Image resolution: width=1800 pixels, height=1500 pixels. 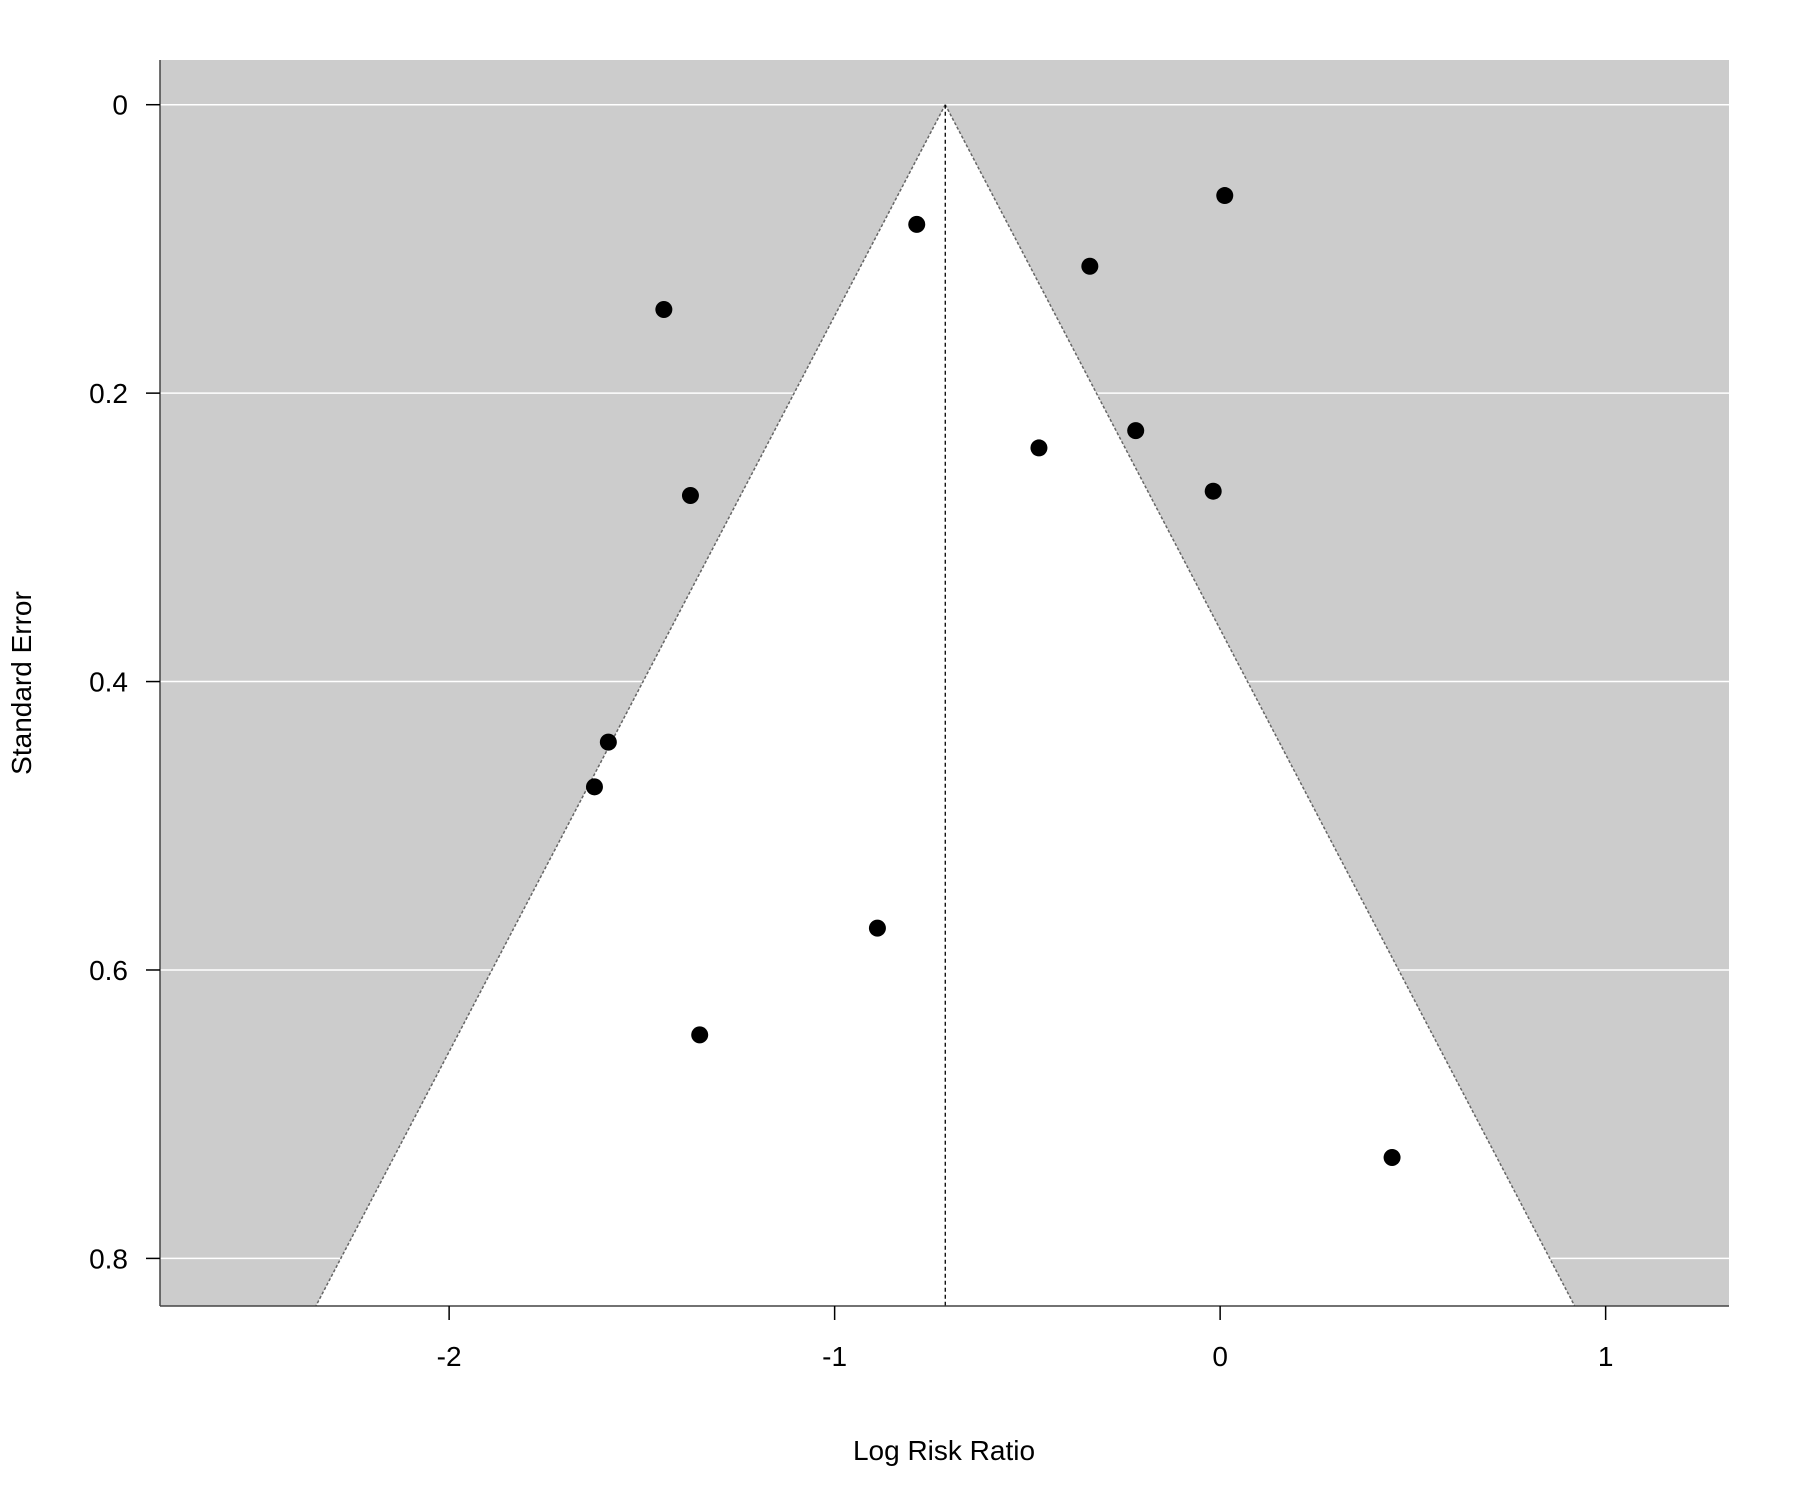 I want to click on y-axis-title: Standard Error, so click(x=21, y=683).